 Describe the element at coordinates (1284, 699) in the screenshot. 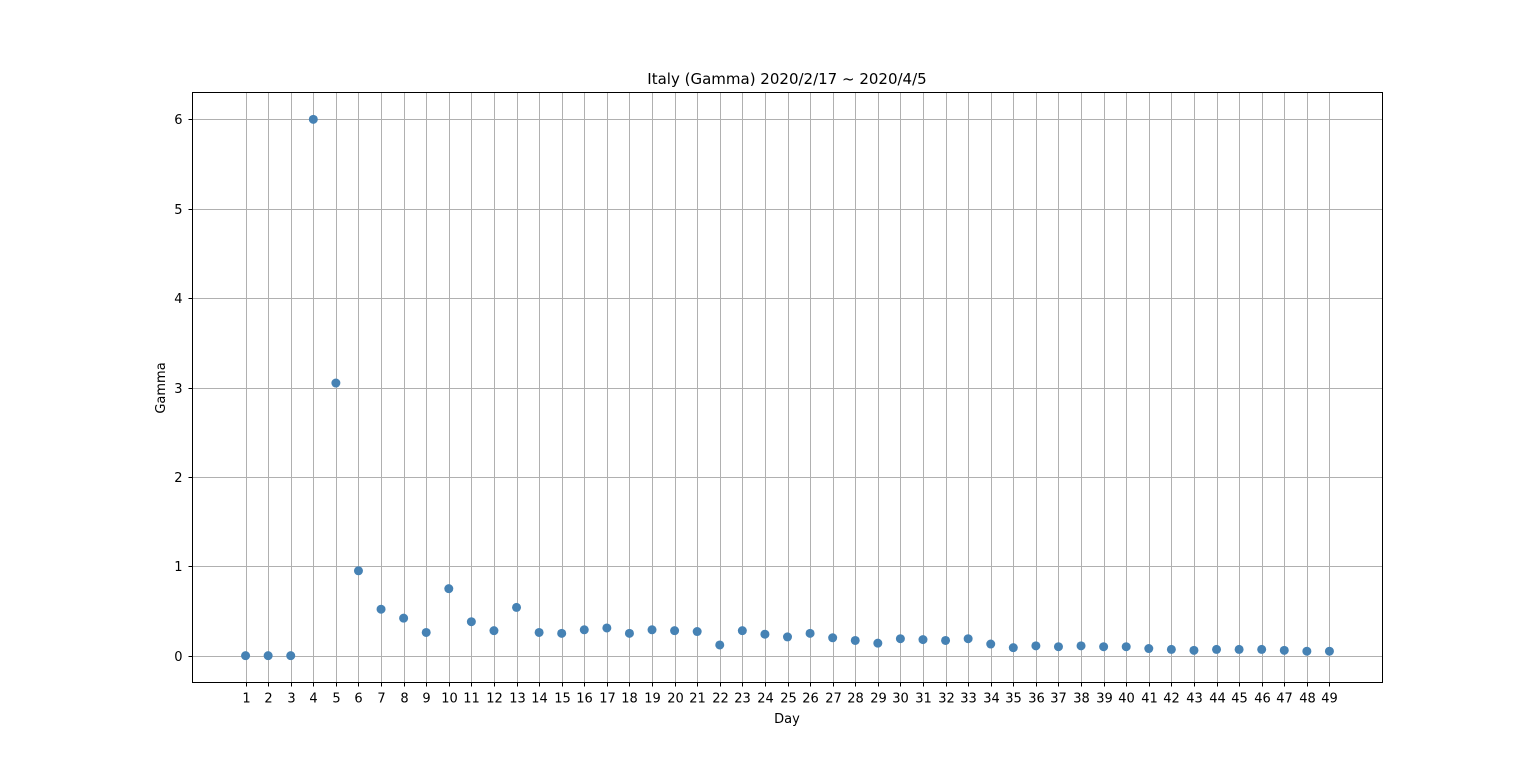

I see `x-tick-label: 47` at that location.